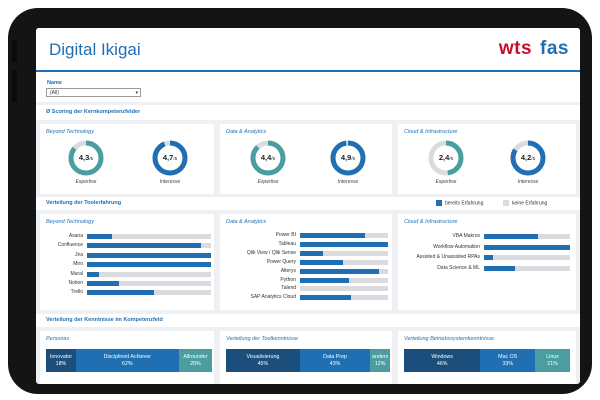 The height and width of the screenshot is (400, 600). What do you see at coordinates (195, 356) in the screenshot?
I see `segment-label: Allrounder` at bounding box center [195, 356].